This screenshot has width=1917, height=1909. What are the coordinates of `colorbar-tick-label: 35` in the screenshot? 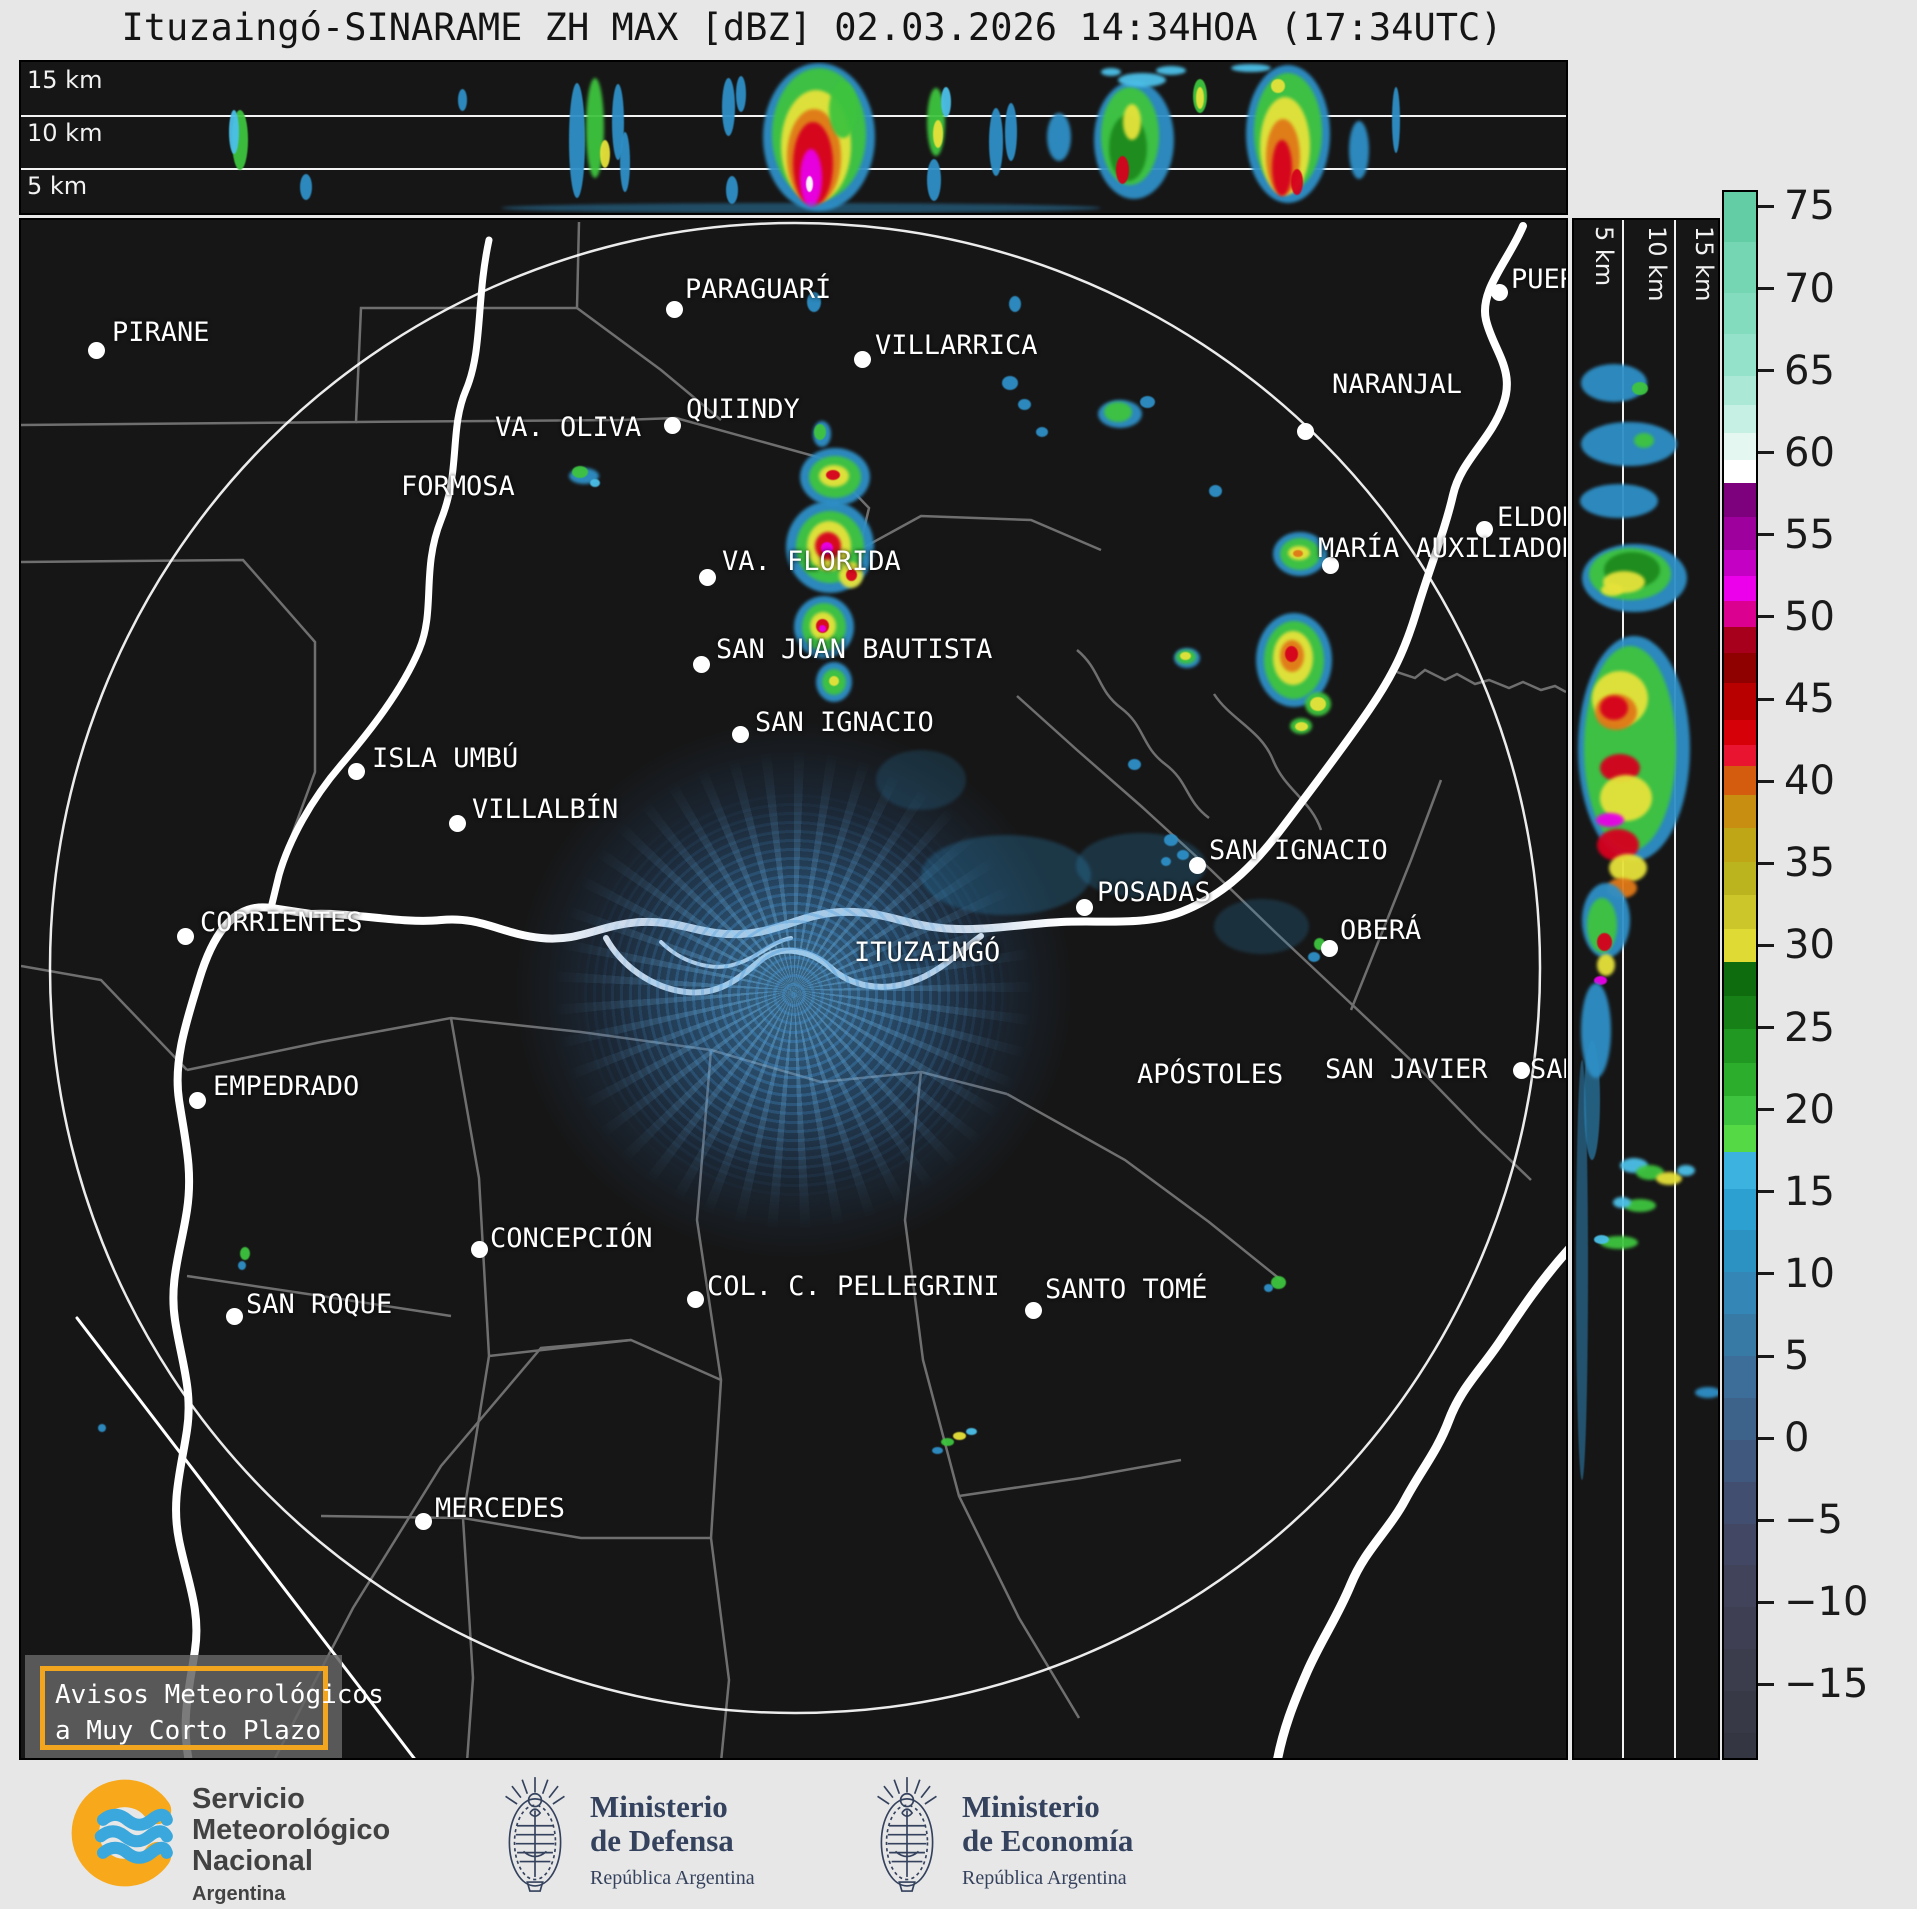 It's located at (1809, 863).